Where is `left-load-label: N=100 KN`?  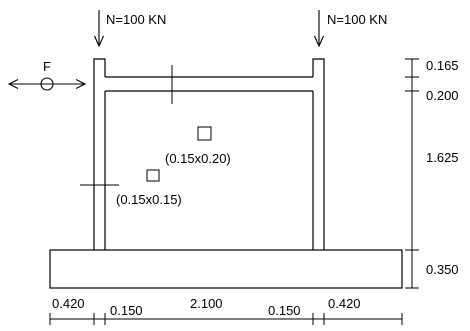
left-load-label: N=100 KN is located at coordinates (136, 19).